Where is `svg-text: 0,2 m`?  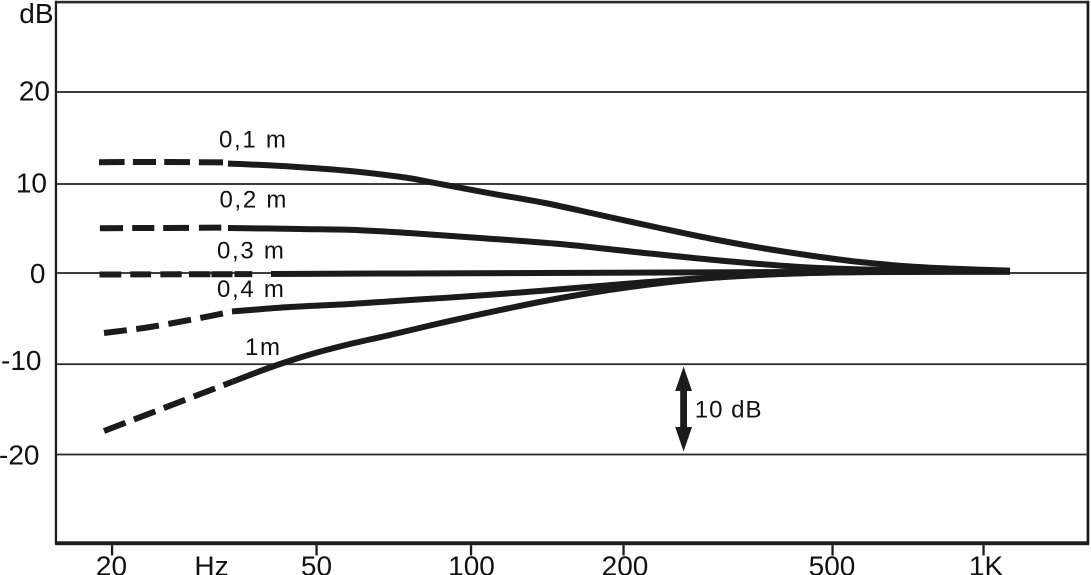 svg-text: 0,2 m is located at coordinates (254, 200).